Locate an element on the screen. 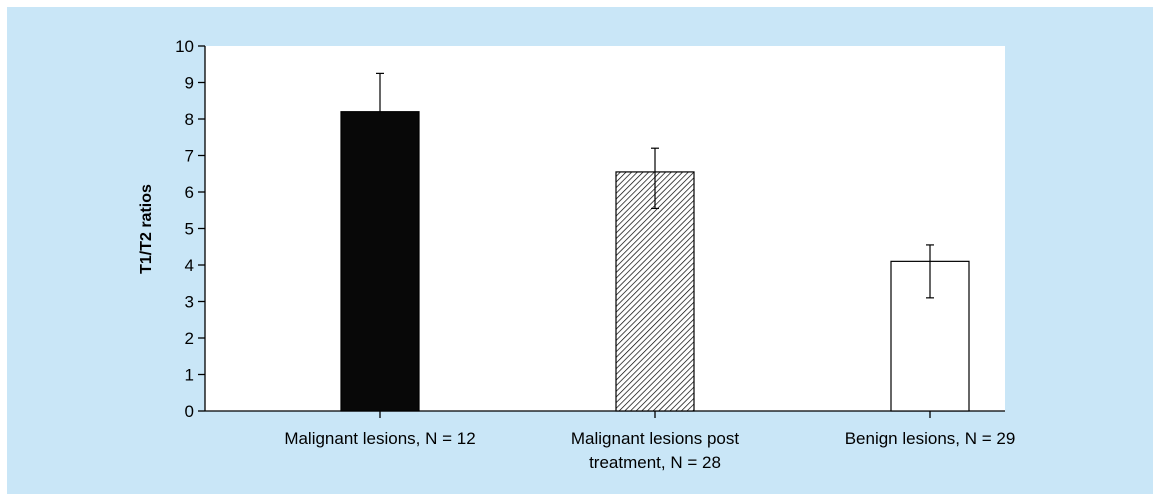 The image size is (1160, 501). category-label-2-line-1: Malignant lesions post is located at coordinates (655, 438).